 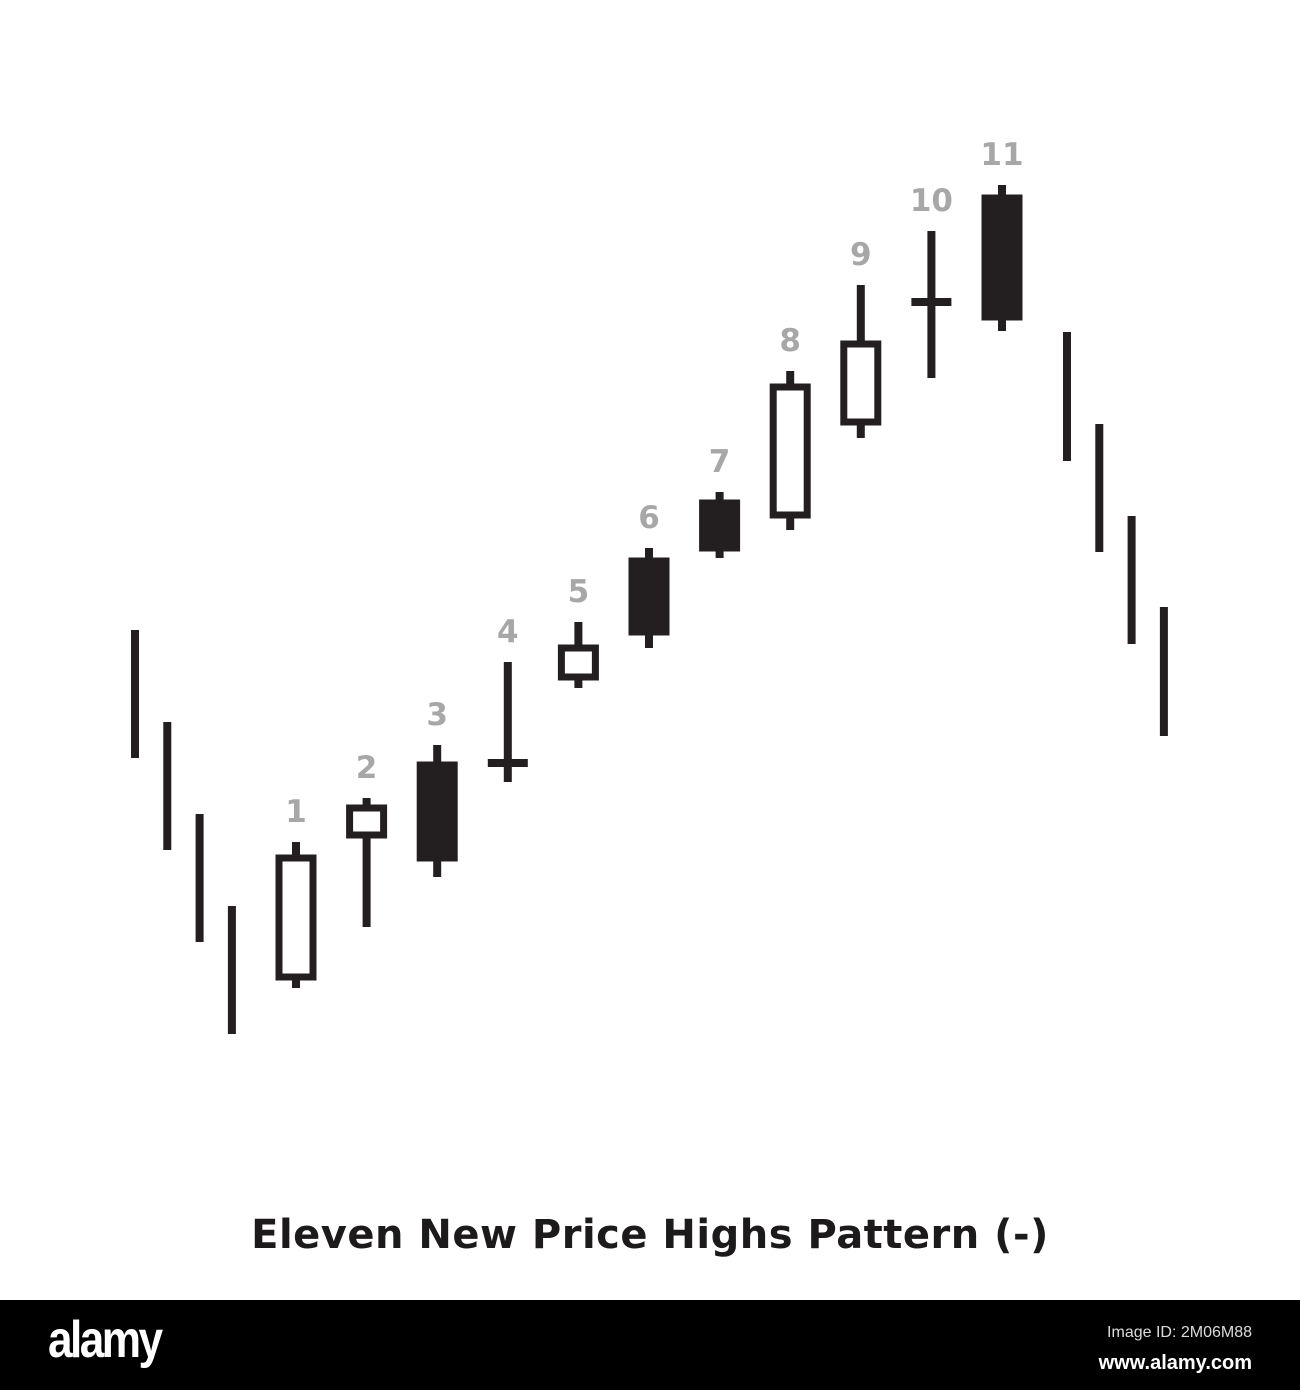 What do you see at coordinates (861, 255) in the screenshot?
I see `candle-number-label: 9` at bounding box center [861, 255].